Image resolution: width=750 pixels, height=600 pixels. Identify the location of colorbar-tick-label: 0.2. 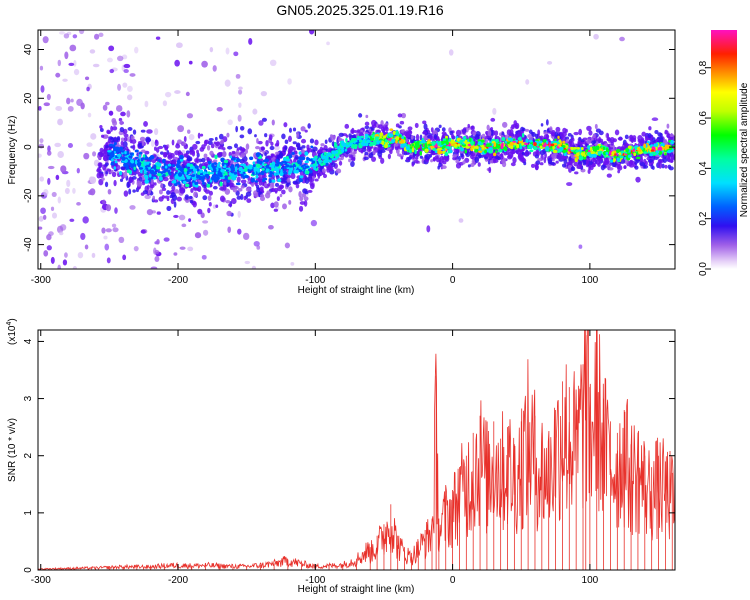
(703, 218).